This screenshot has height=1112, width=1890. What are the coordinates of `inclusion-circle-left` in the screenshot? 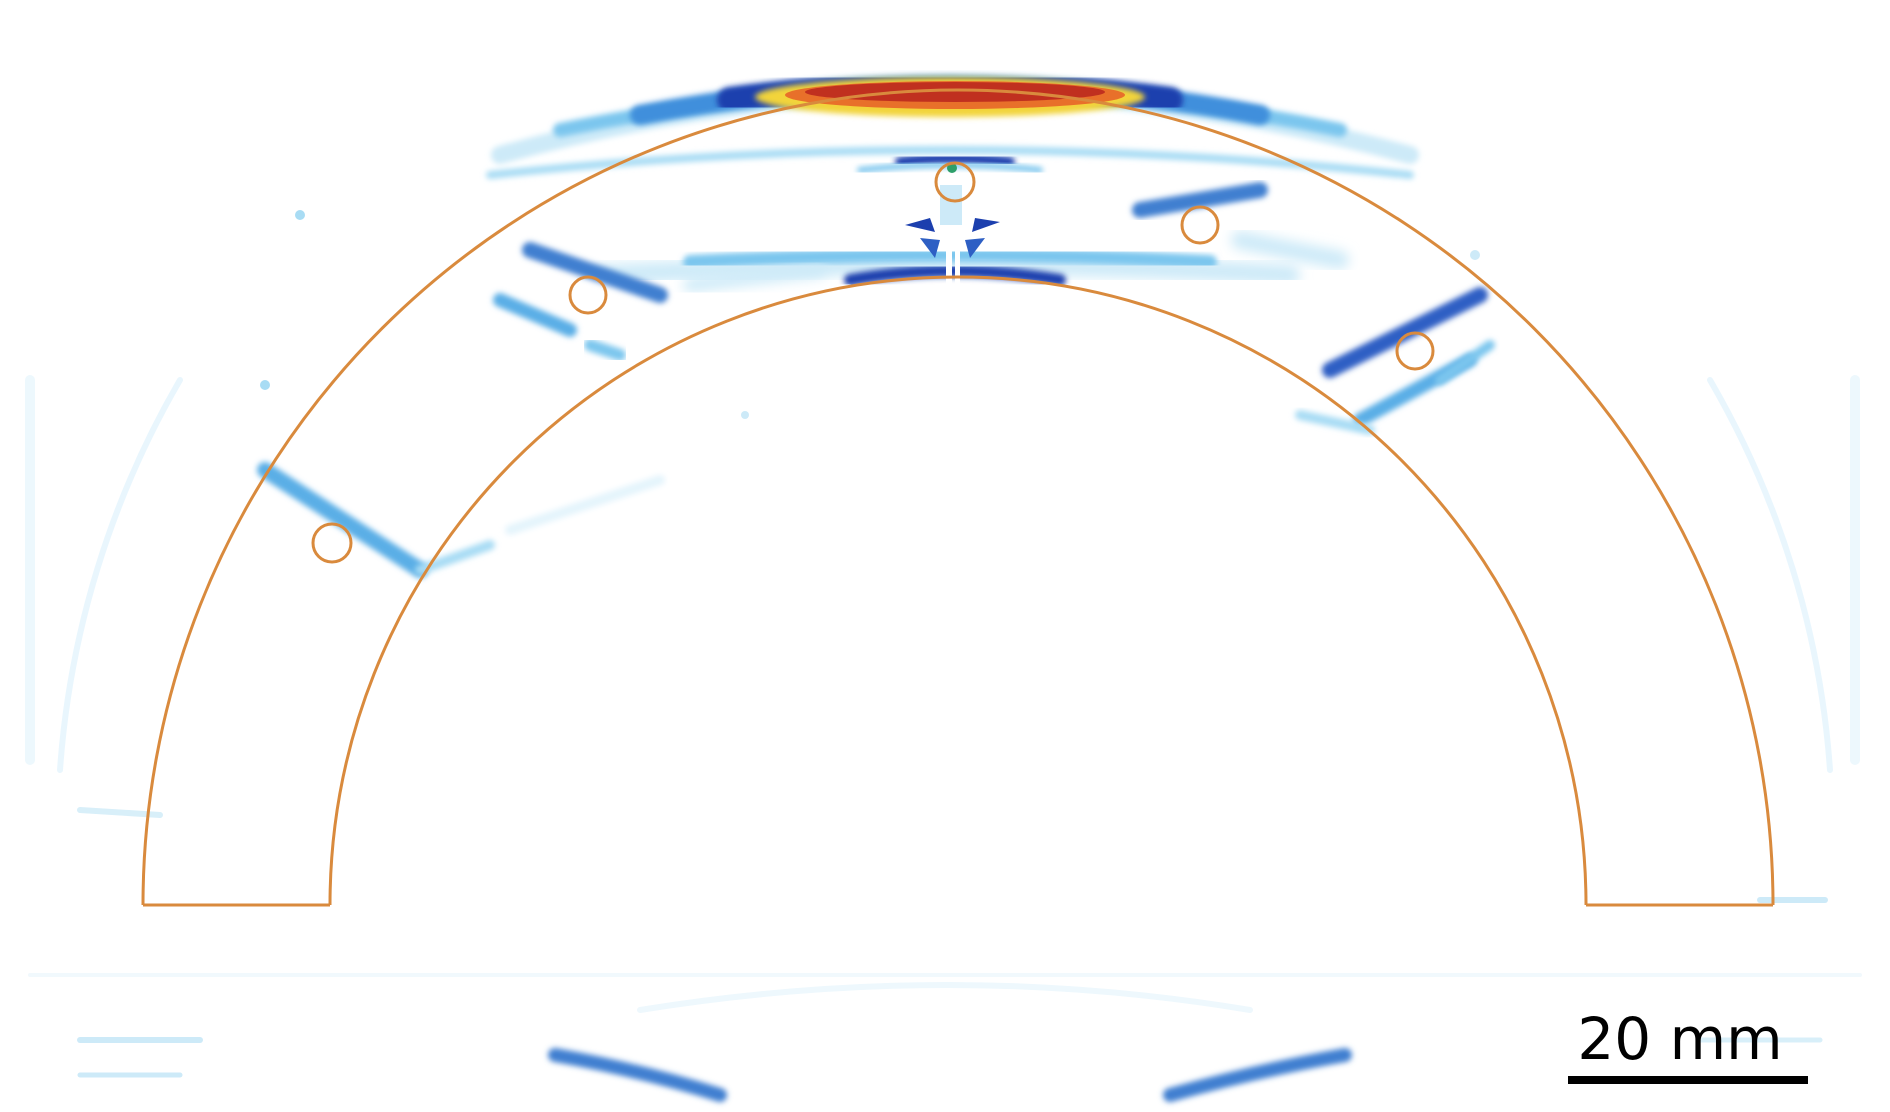 It's located at (332, 543).